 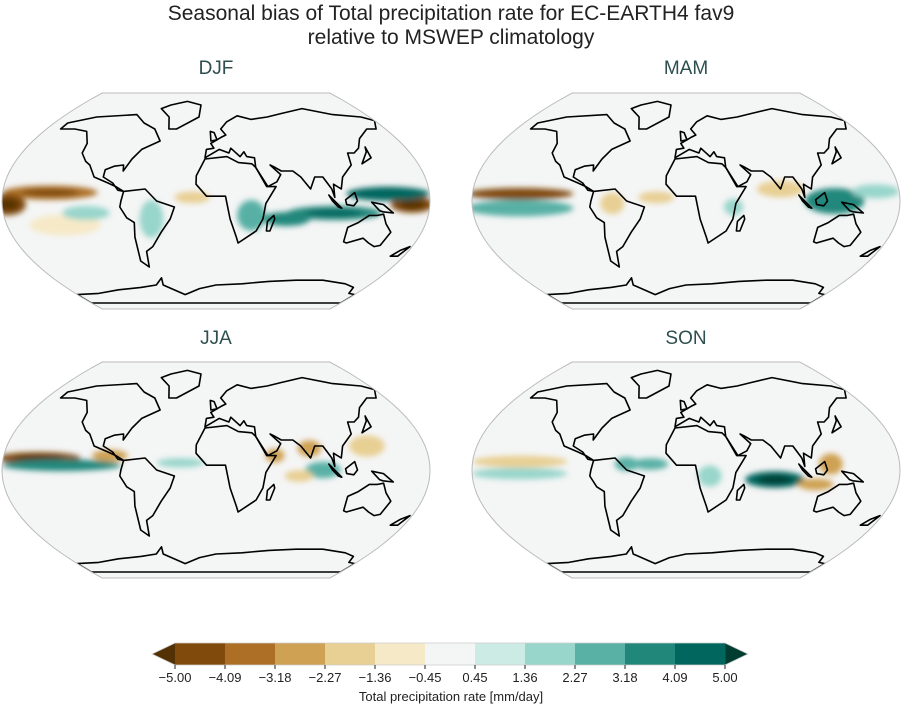 I want to click on colorbar-tick-label: 4.09, so click(x=675, y=677).